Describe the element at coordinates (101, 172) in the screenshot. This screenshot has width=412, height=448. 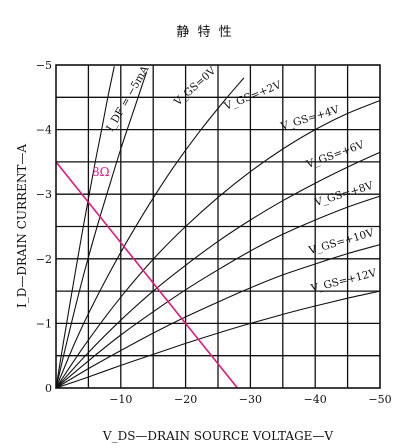
I see `load-line-label: 8Ω` at that location.